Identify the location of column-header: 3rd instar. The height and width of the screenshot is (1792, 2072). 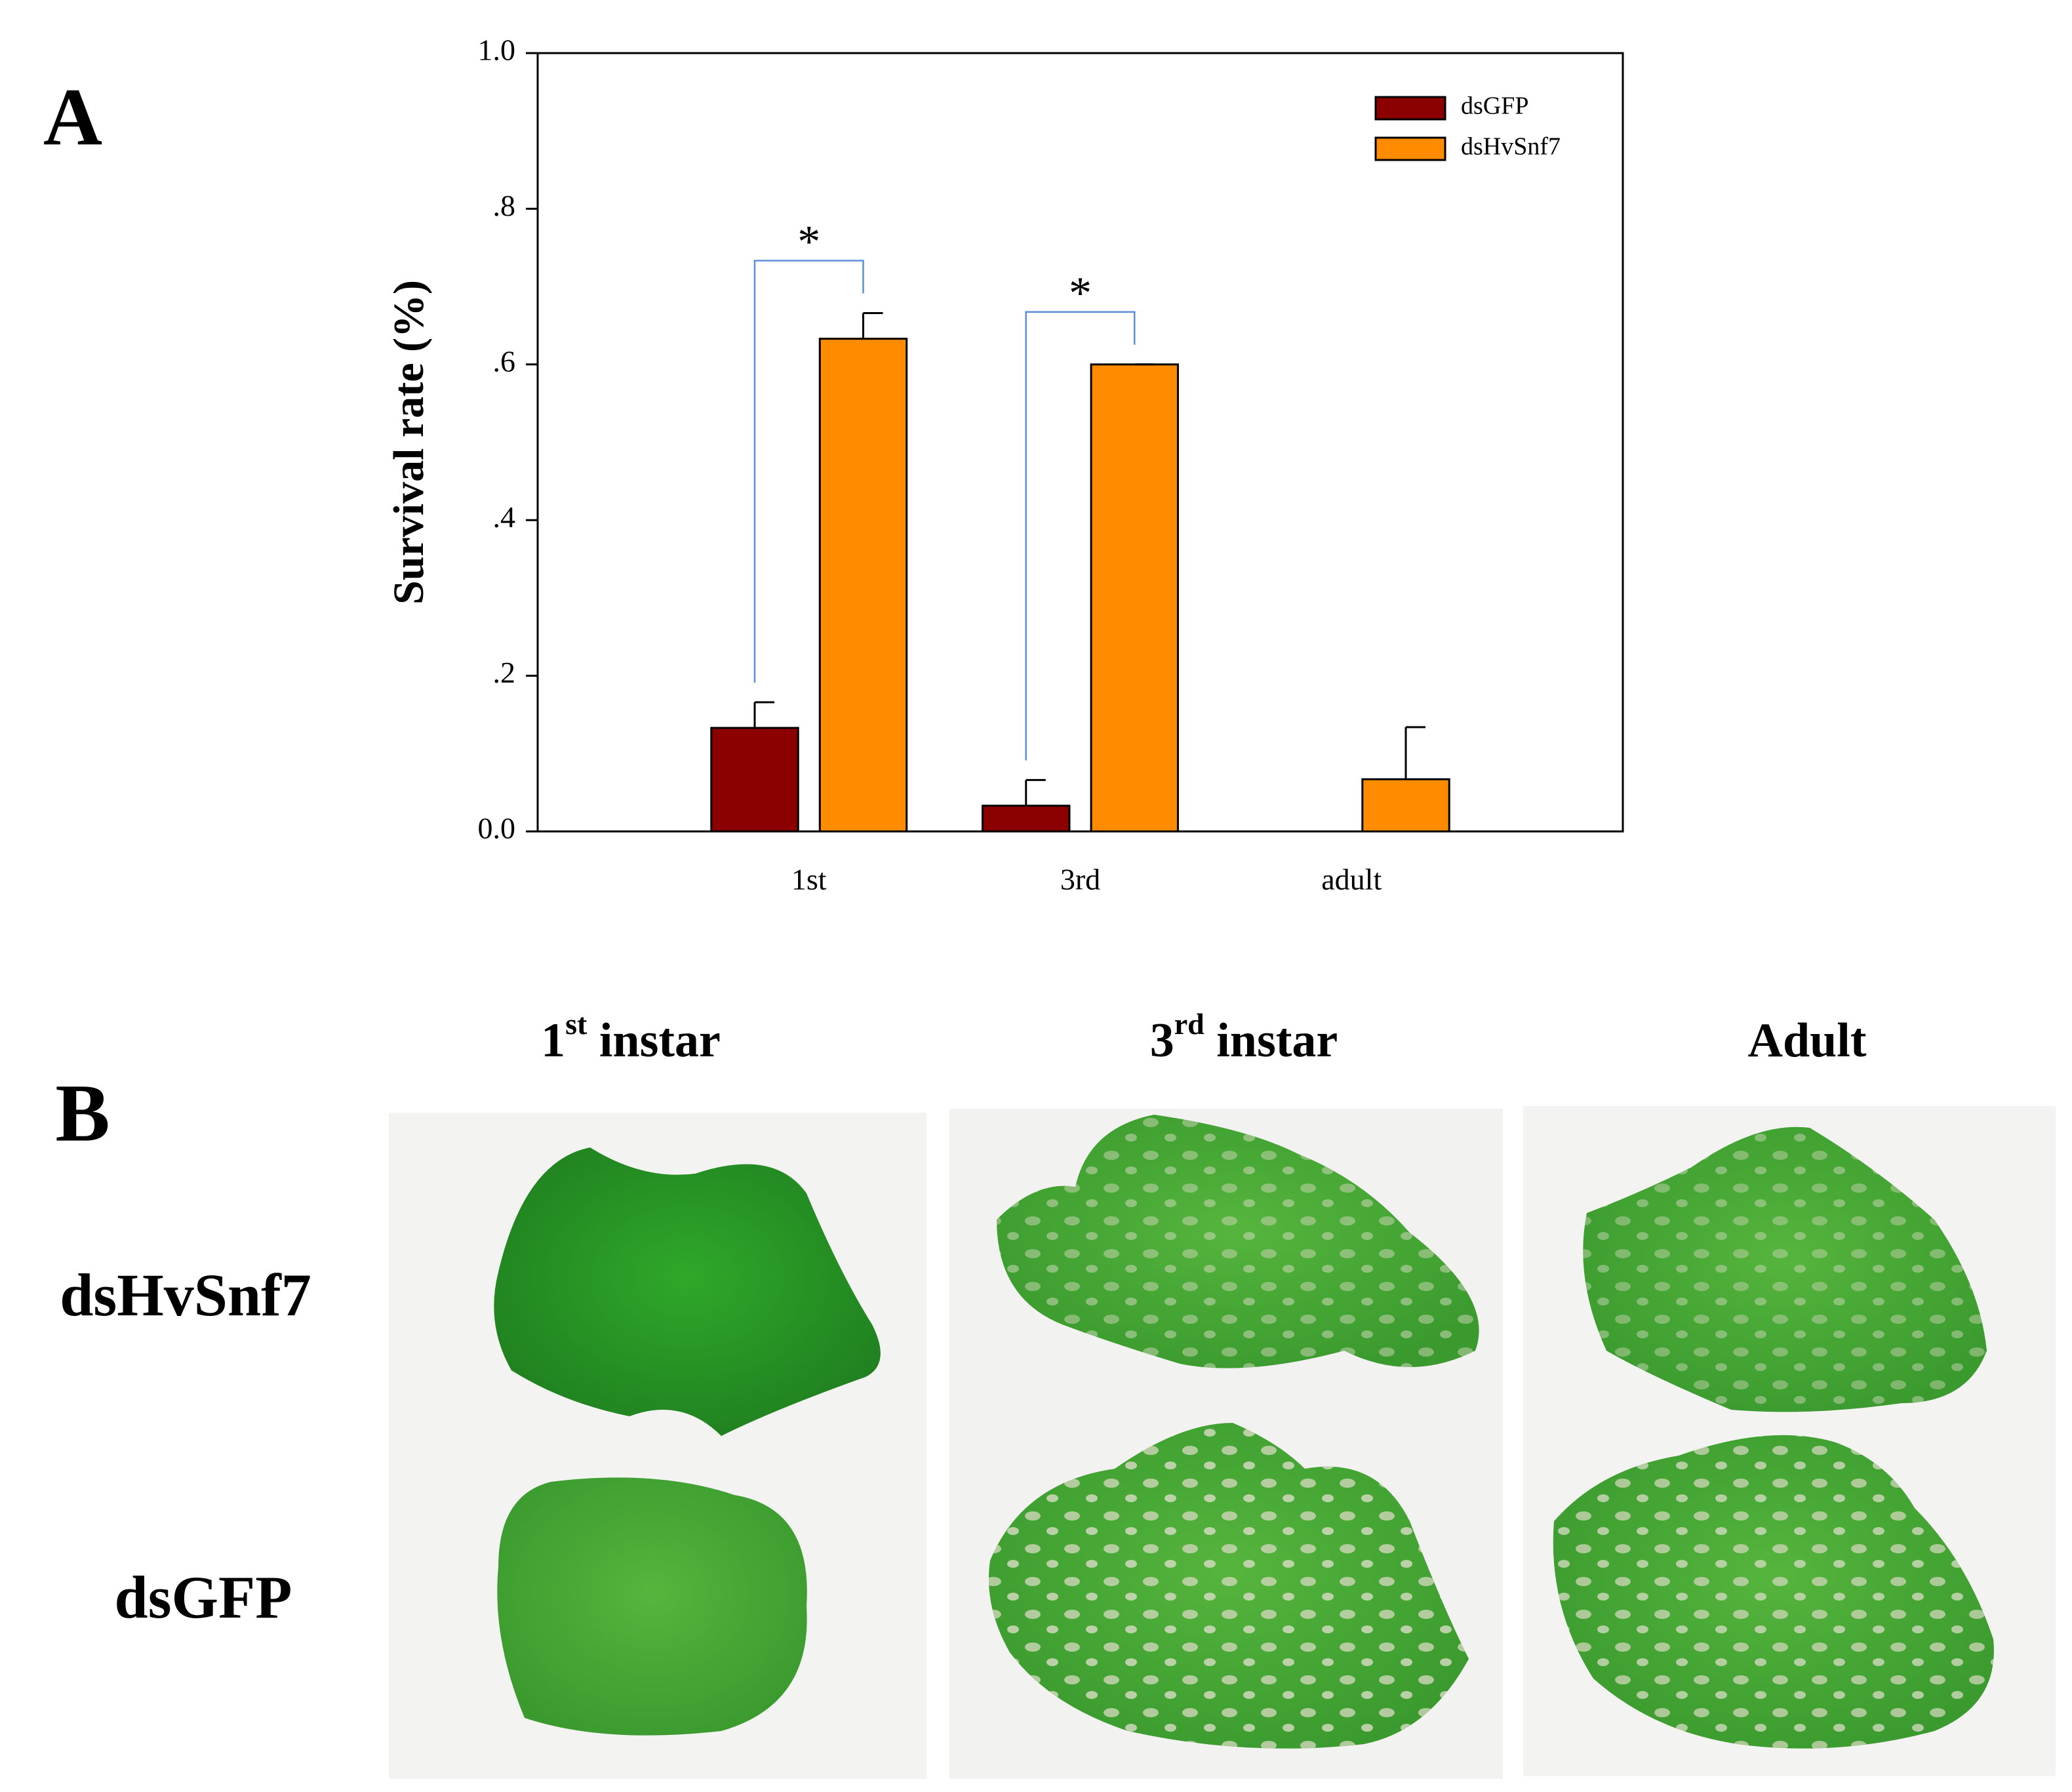
(1244, 1037).